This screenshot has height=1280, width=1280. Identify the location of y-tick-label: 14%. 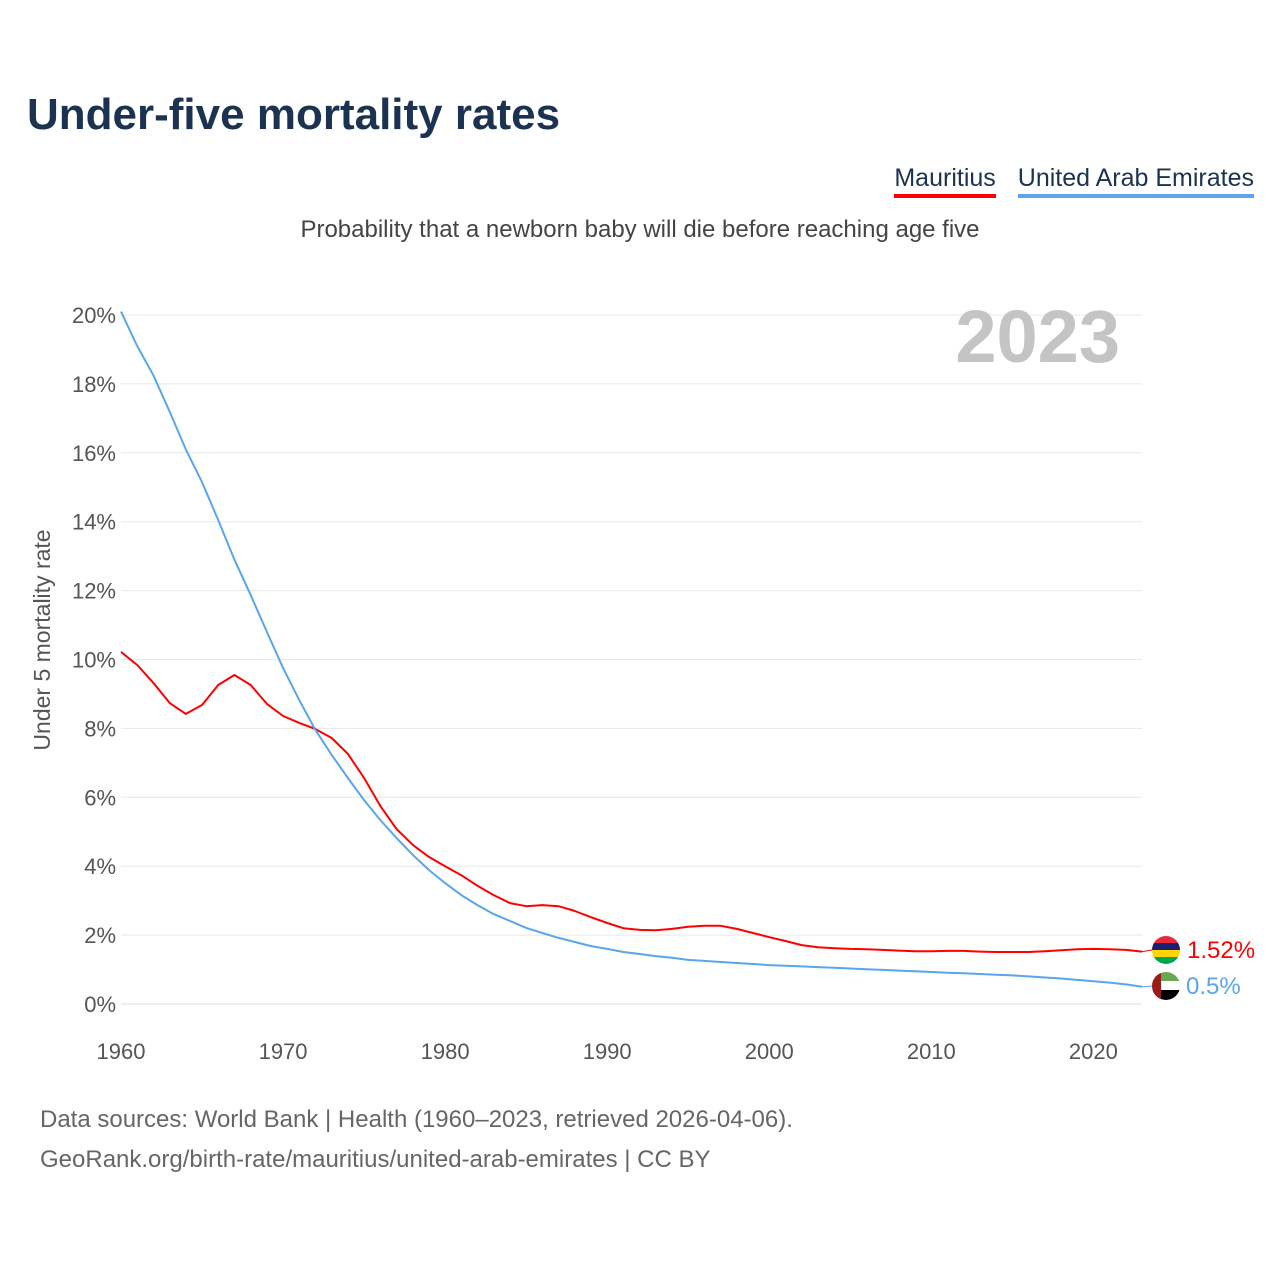
(94, 522).